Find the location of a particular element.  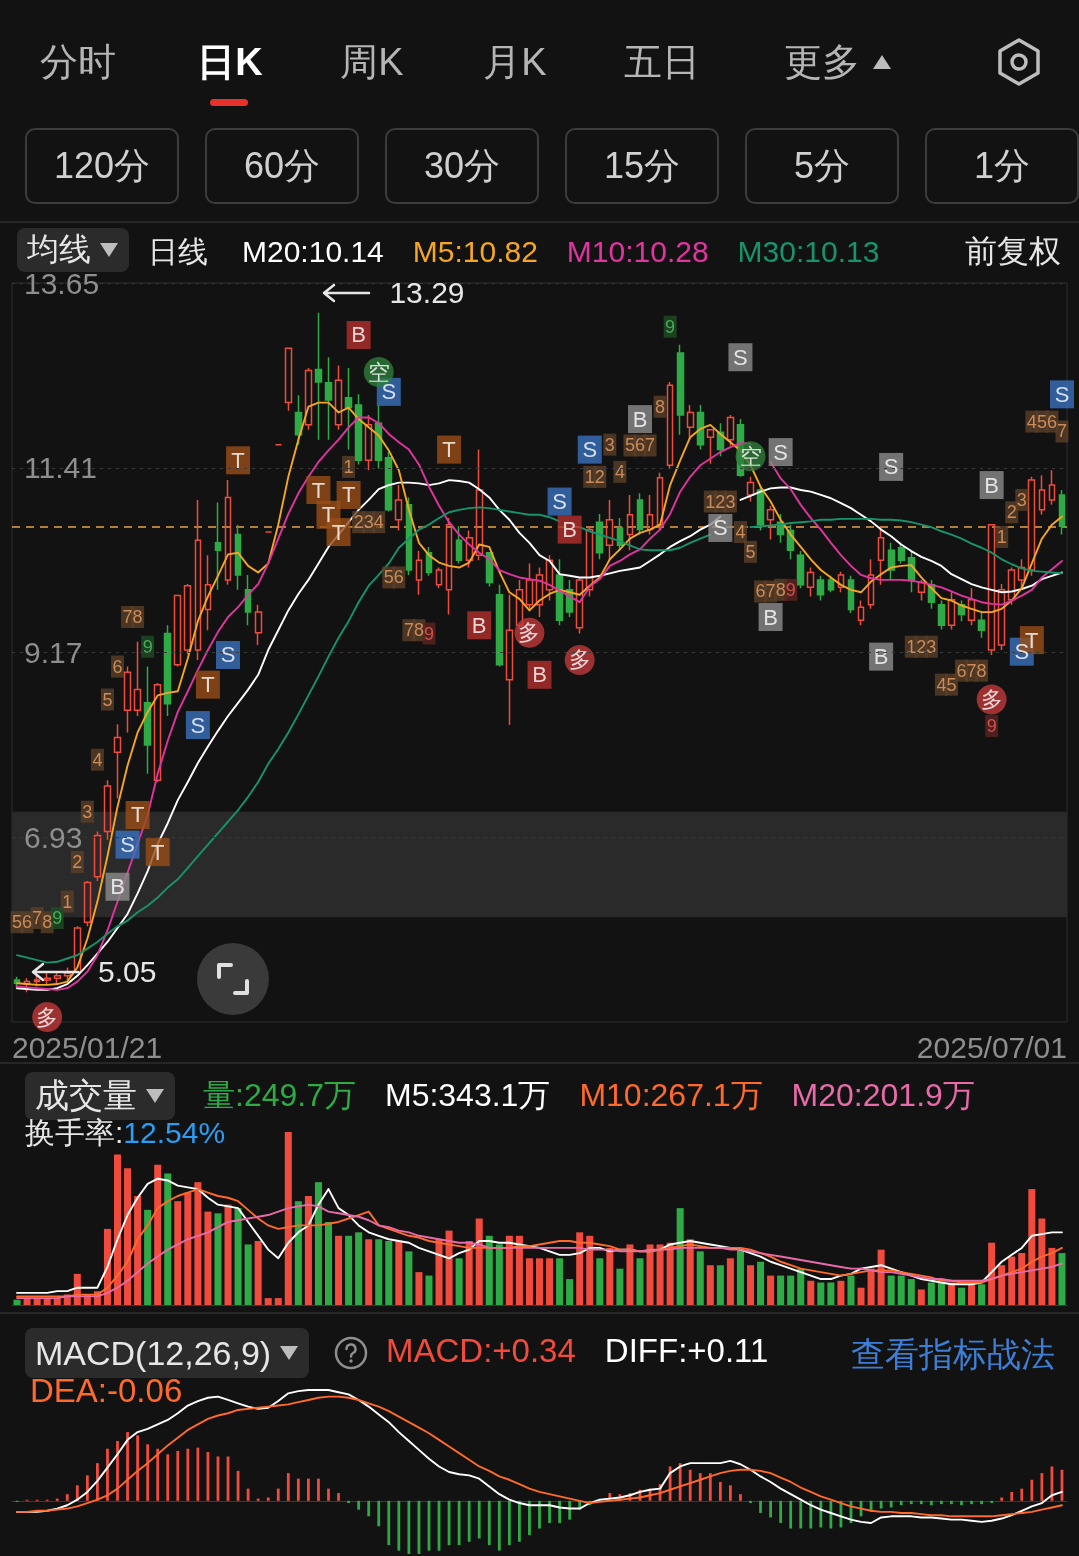

text: M20:201.9万 is located at coordinates (883, 1095).